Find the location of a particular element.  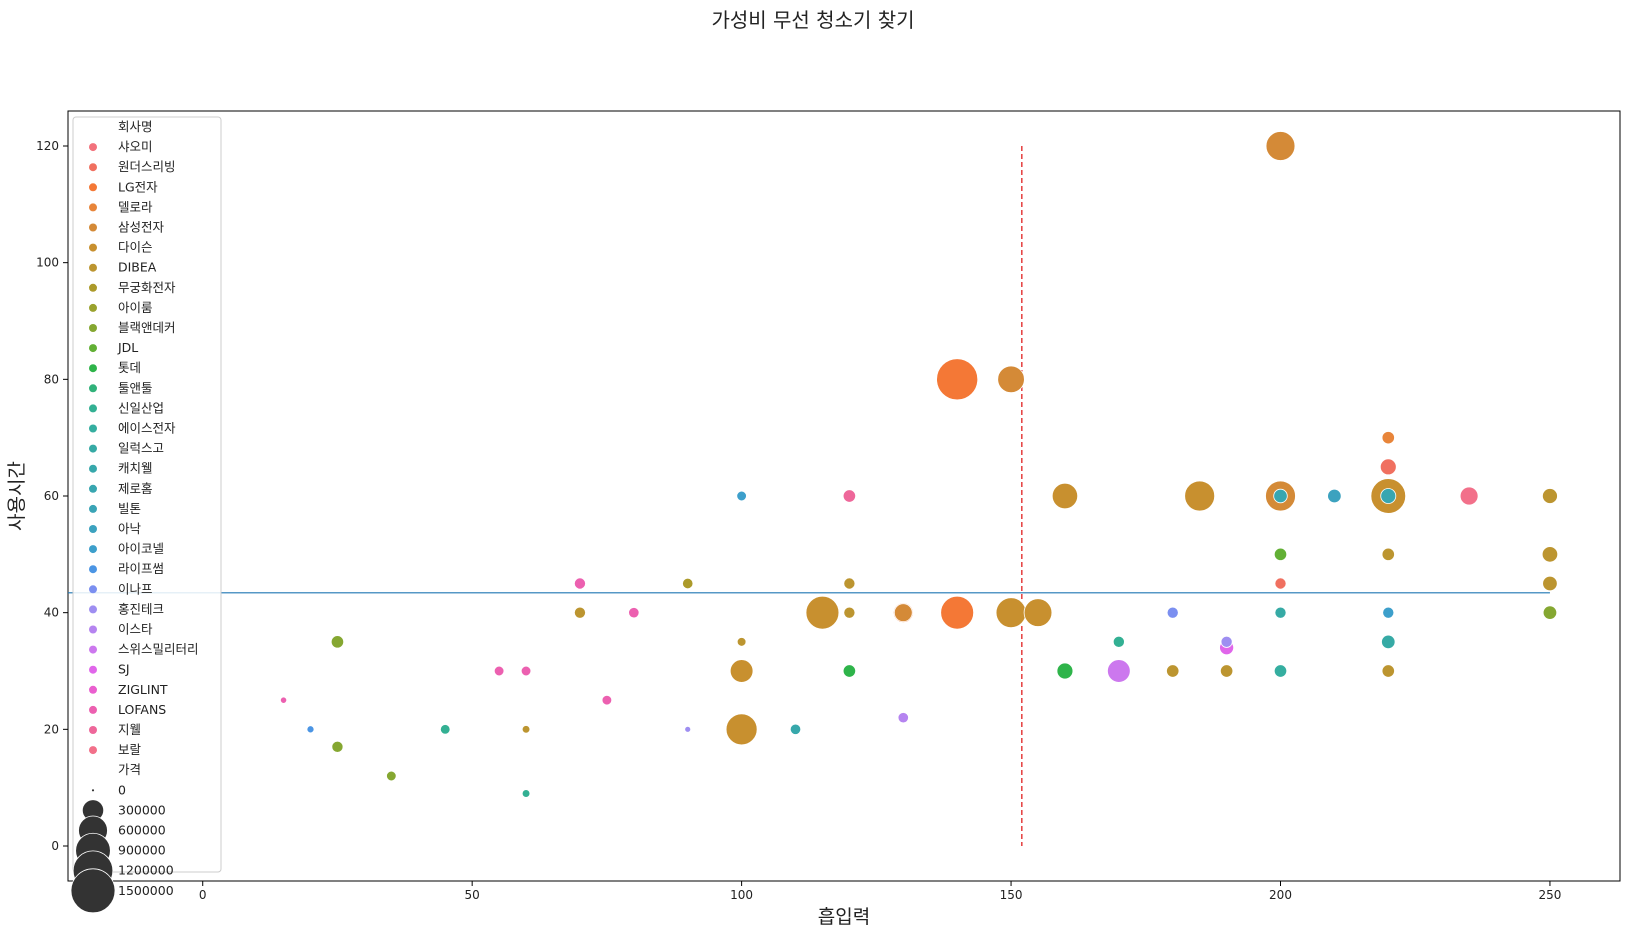

y-tick-label: 120 is located at coordinates (47, 146).